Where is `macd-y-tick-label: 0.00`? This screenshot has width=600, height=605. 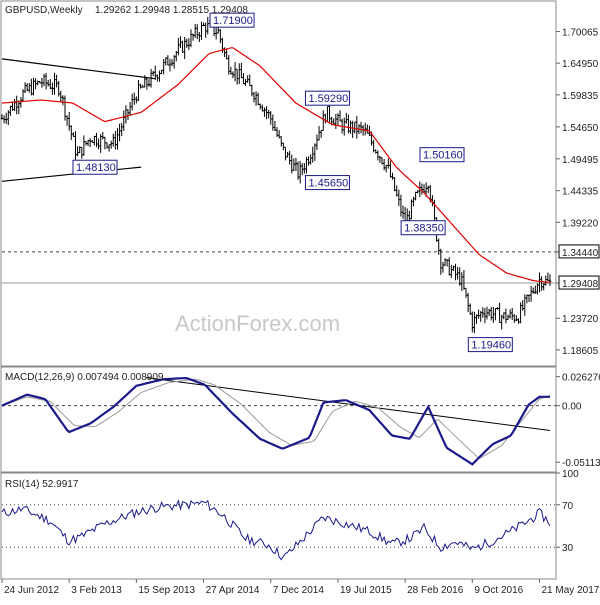 macd-y-tick-label: 0.00 is located at coordinates (572, 407).